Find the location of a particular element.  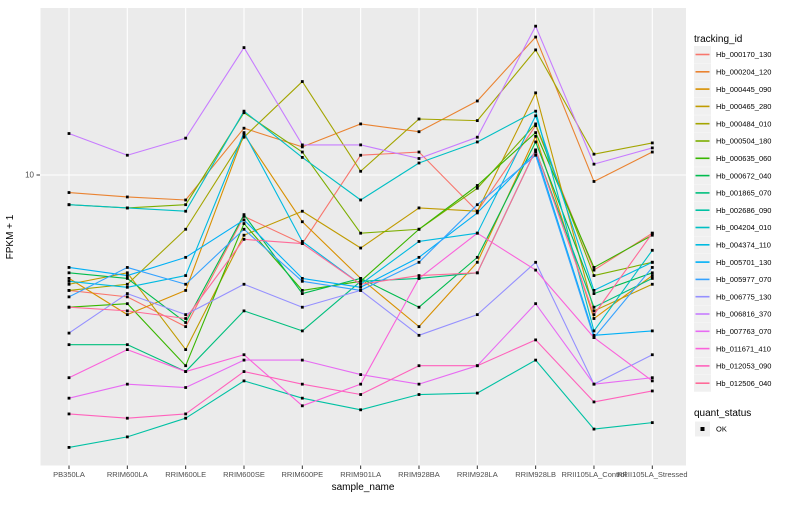

legend-label: Hb_000445_090 is located at coordinates (743, 89).